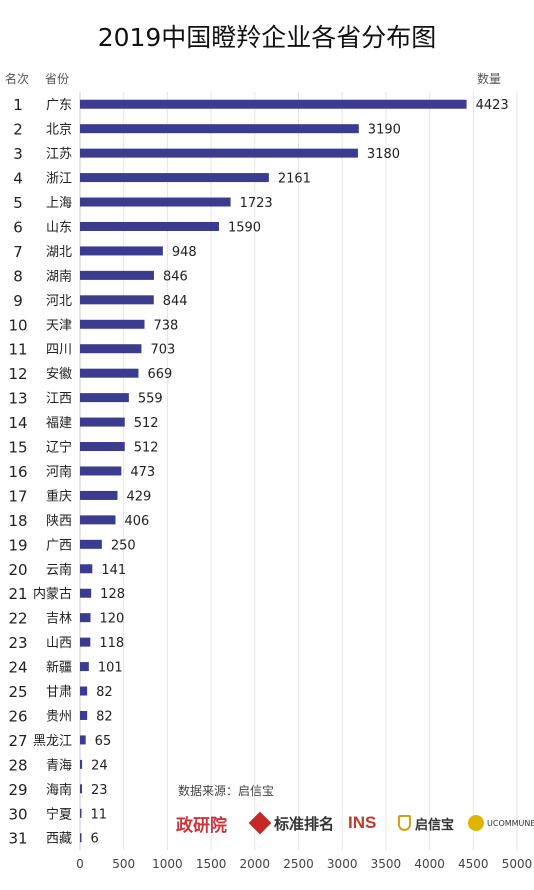 This screenshot has height=890, width=534. Describe the element at coordinates (150, 399) in the screenshot. I see `value-label: 559` at that location.